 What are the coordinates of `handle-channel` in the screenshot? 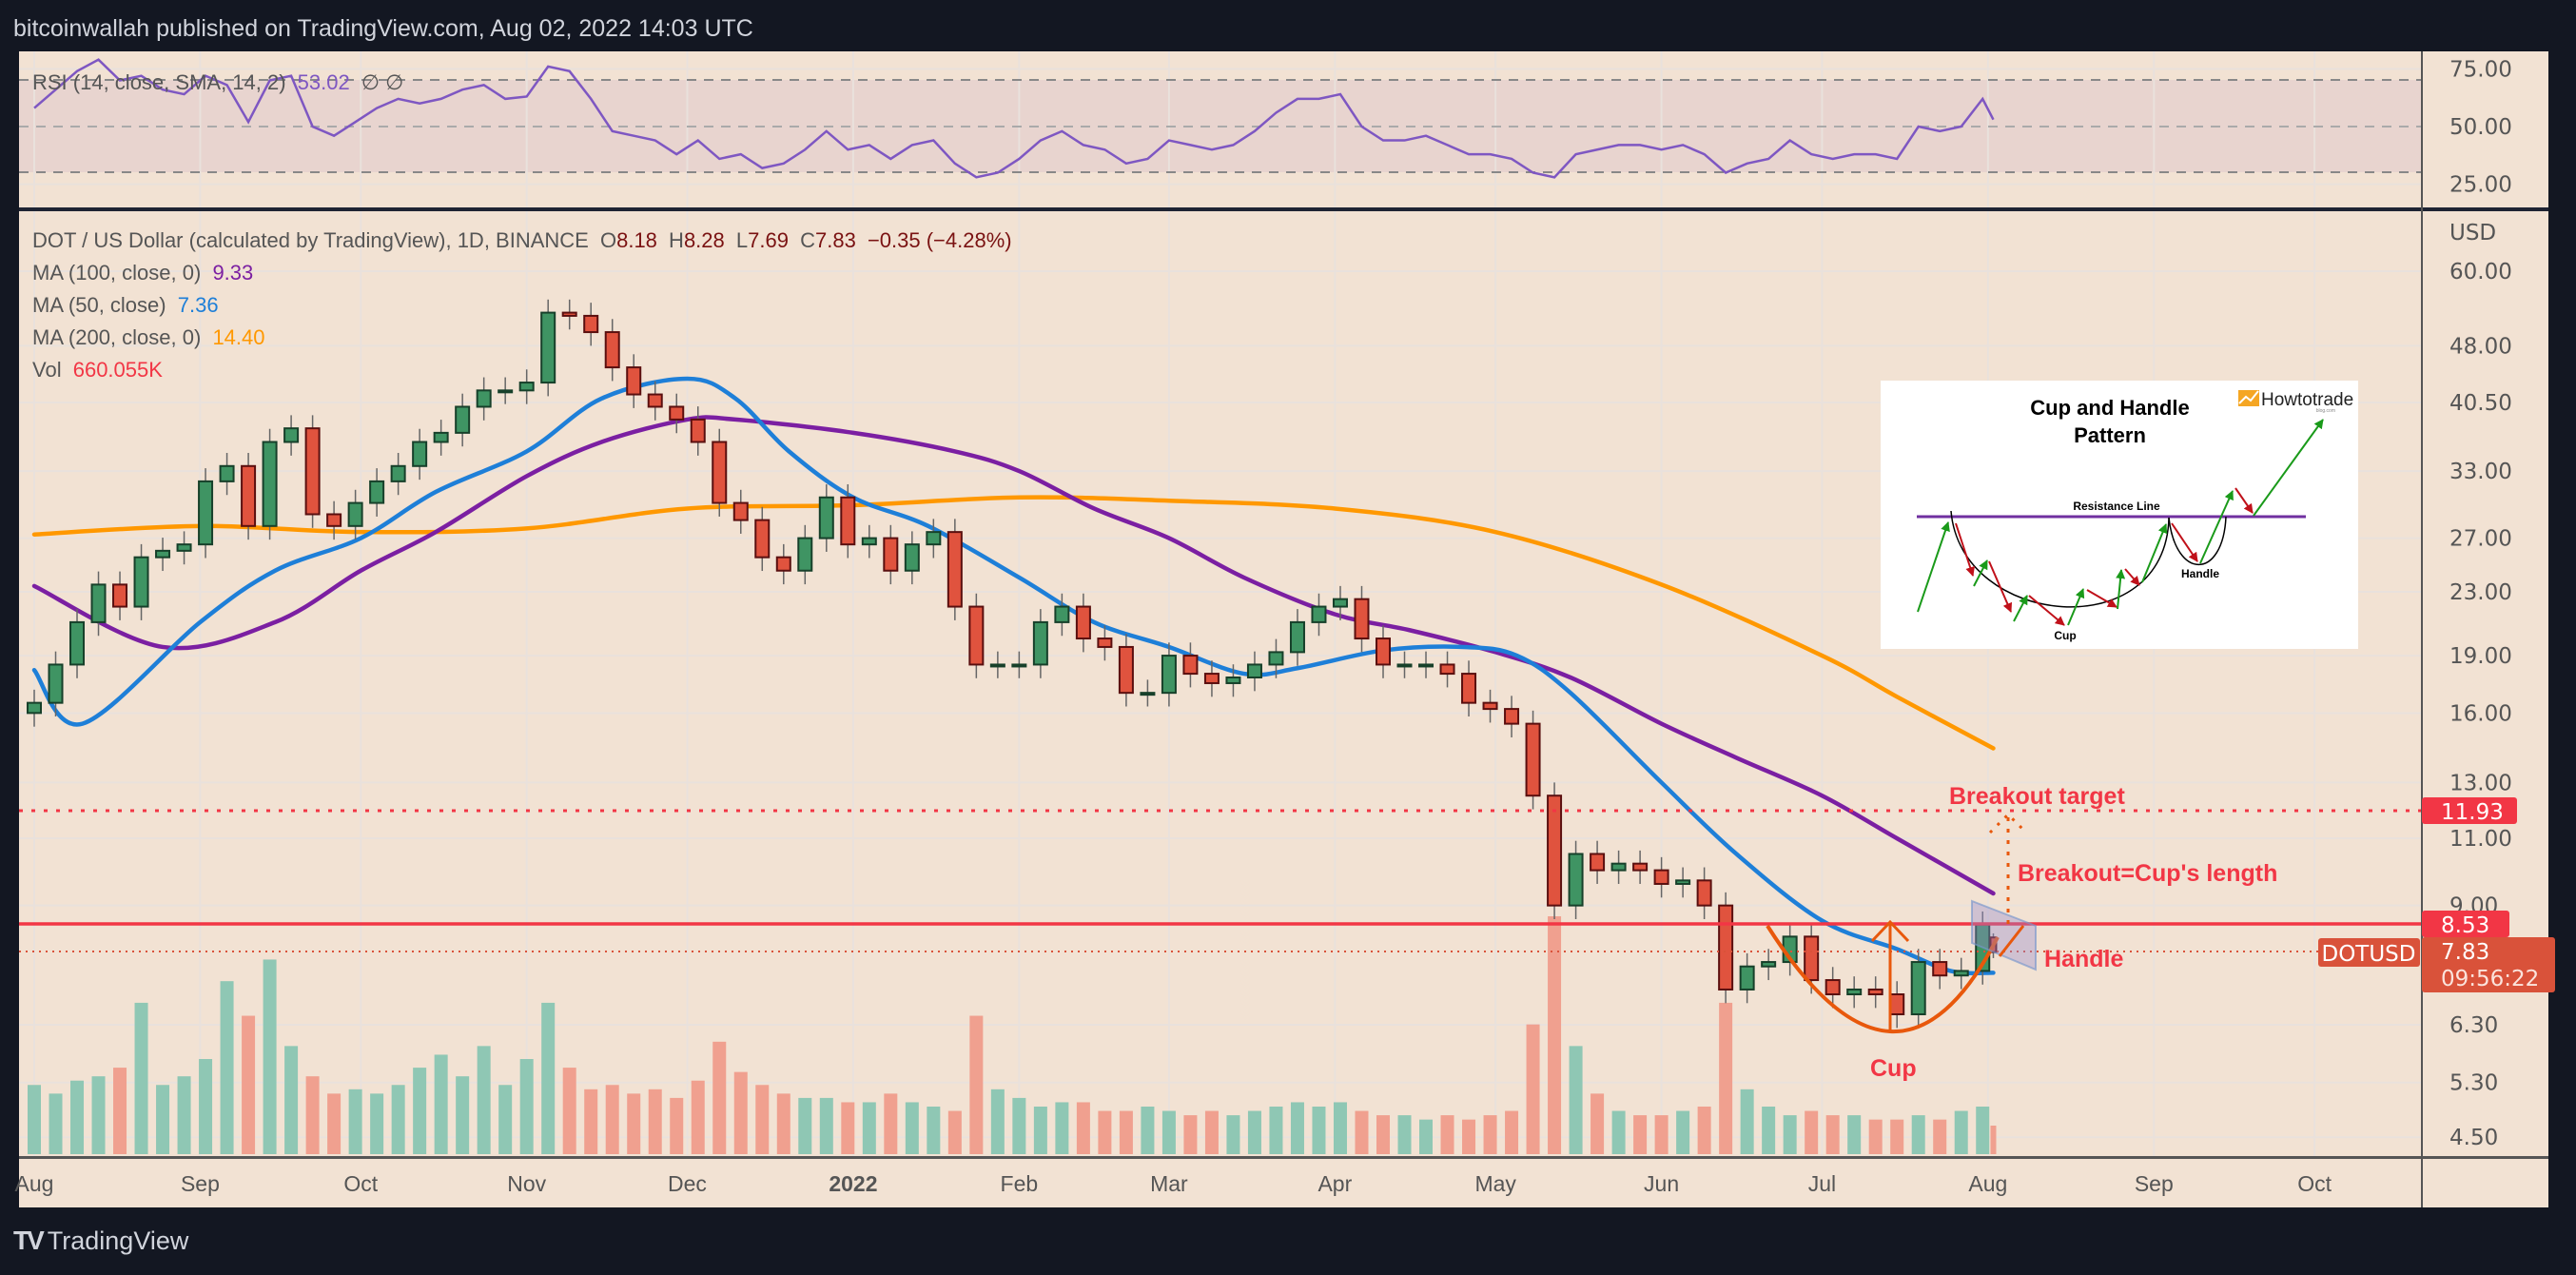 It's located at (2004, 935).